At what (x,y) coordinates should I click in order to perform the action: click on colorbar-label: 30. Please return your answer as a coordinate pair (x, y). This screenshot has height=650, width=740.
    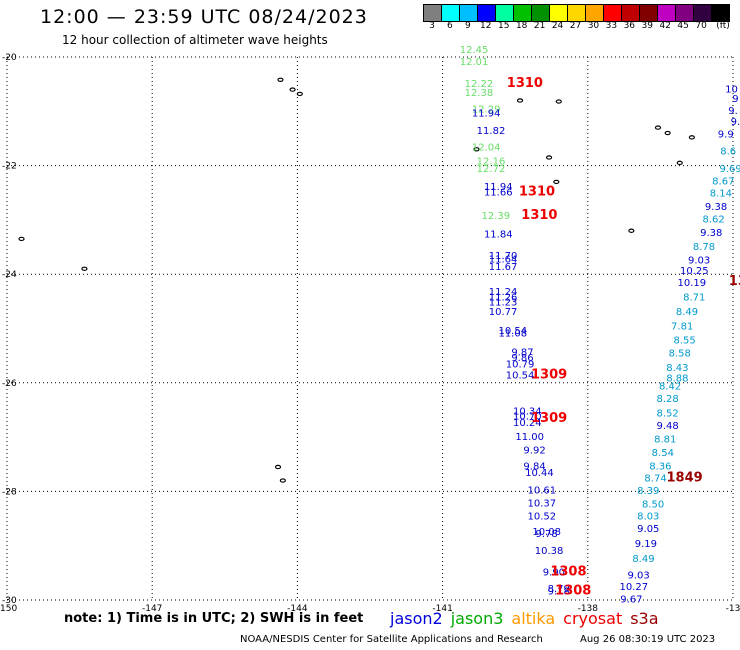
    Looking at the image, I should click on (593, 26).